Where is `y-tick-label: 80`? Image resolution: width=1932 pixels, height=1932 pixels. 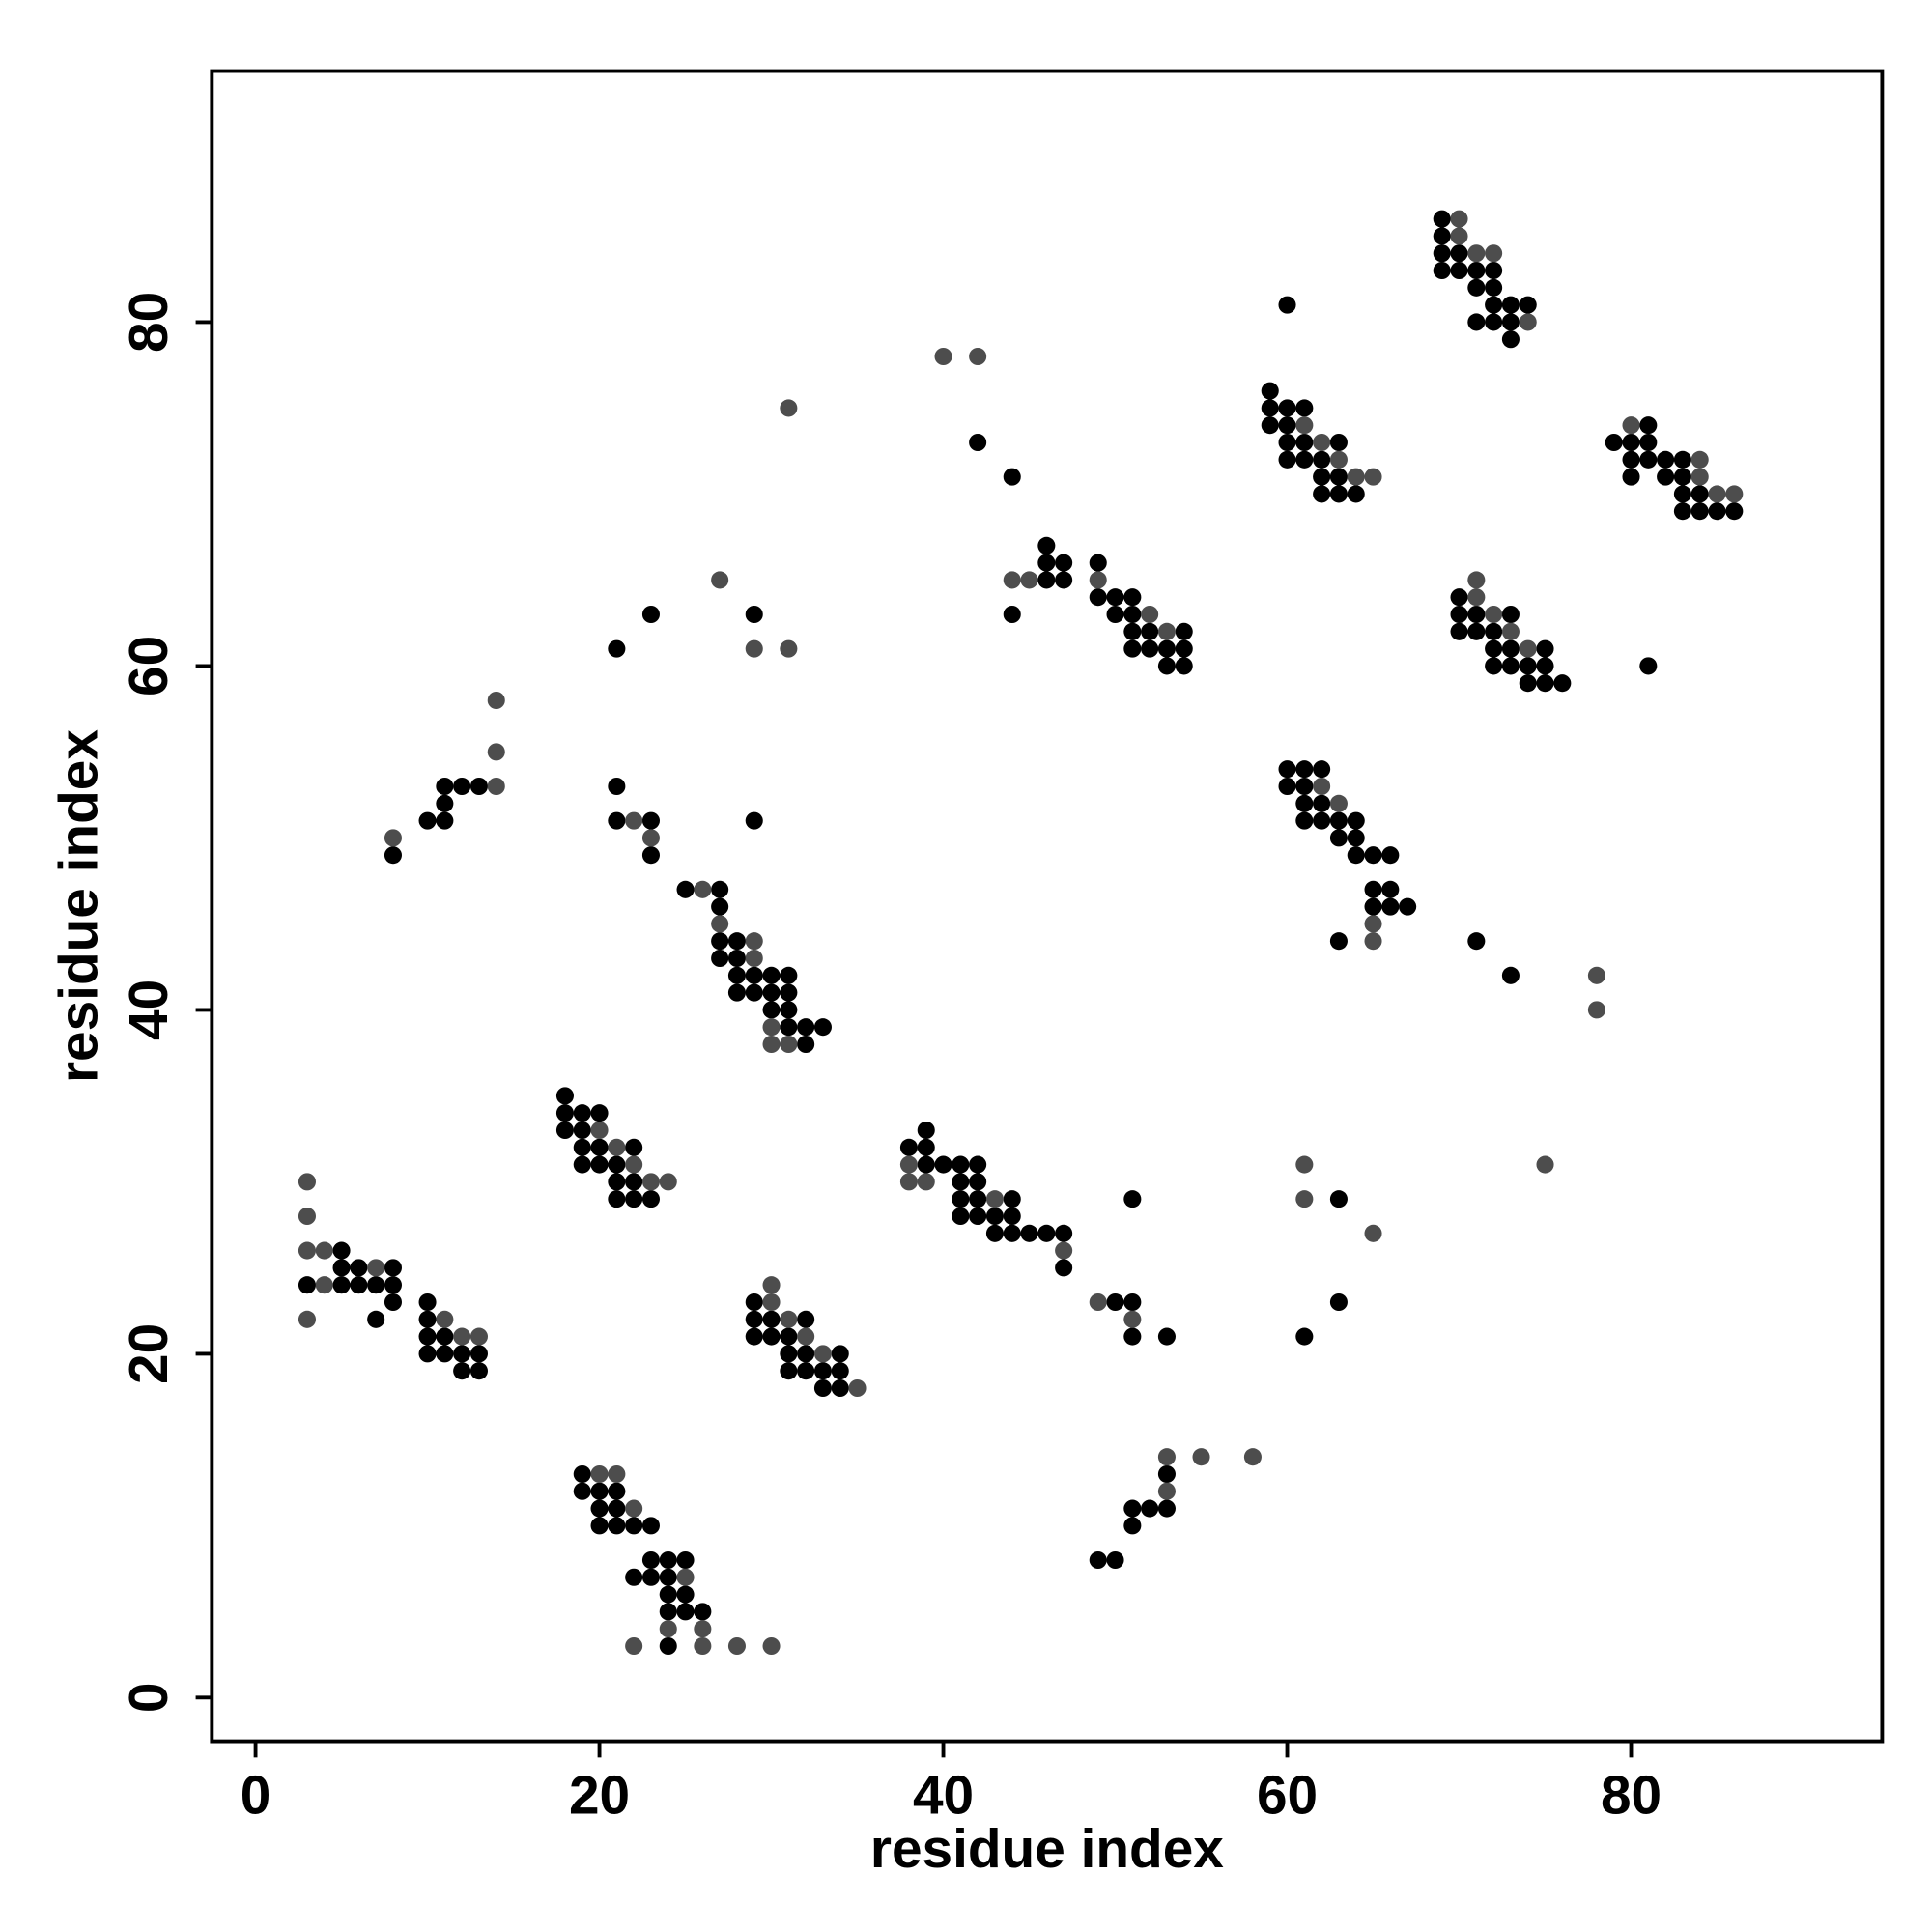
y-tick-label: 80 is located at coordinates (149, 322).